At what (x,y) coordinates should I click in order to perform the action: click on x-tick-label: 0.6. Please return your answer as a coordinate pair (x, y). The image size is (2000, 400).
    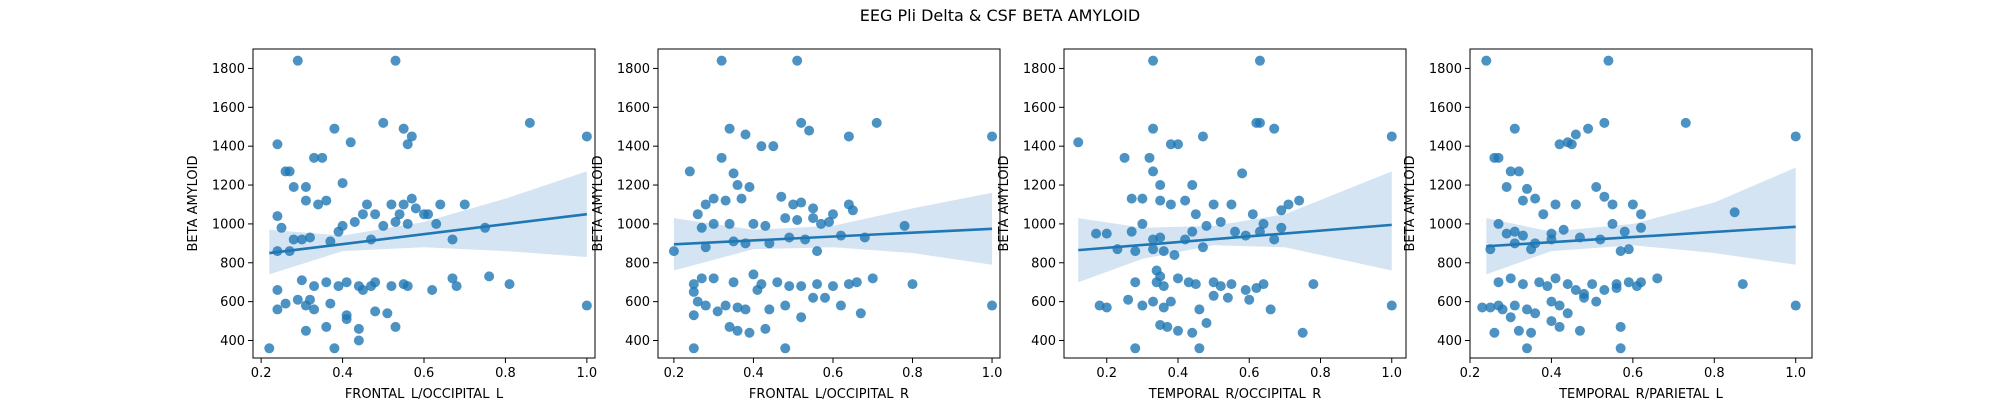
    Looking at the image, I should click on (1249, 373).